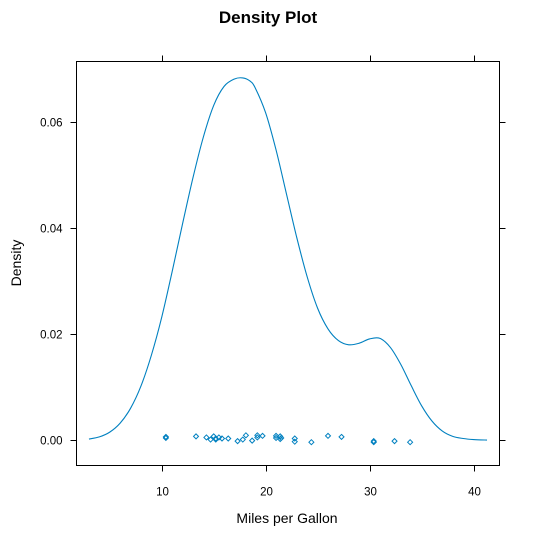 Image resolution: width=538 pixels, height=537 pixels. What do you see at coordinates (370, 493) in the screenshot?
I see `x-tick-label: 30` at bounding box center [370, 493].